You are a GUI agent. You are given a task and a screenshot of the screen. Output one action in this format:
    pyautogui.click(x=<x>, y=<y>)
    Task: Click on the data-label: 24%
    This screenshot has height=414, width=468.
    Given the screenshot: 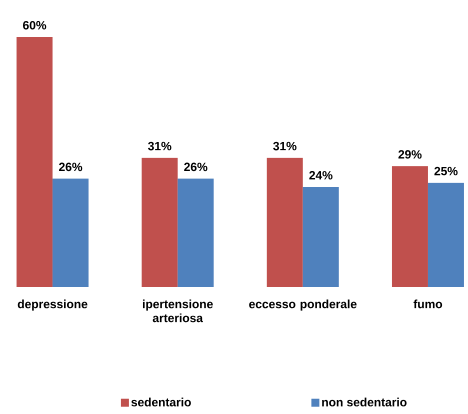 What is the action you would take?
    pyautogui.click(x=320, y=175)
    